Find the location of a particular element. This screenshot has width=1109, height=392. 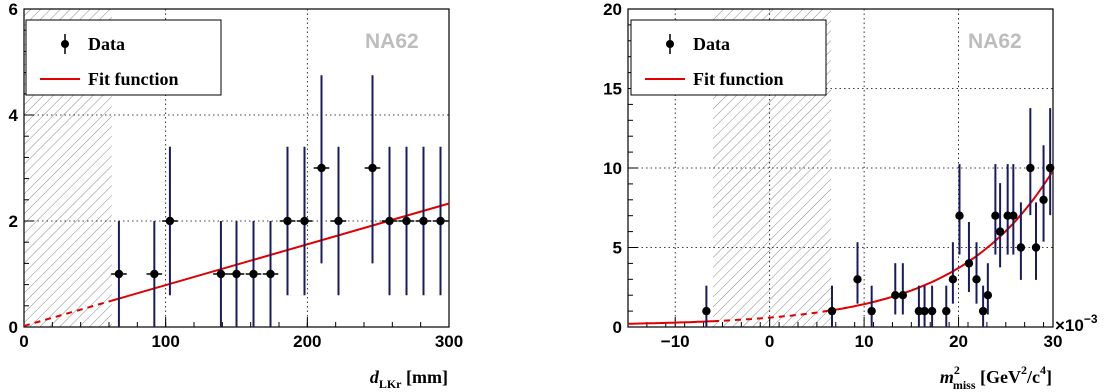

experiment-tag: NA62 is located at coordinates (995, 41).